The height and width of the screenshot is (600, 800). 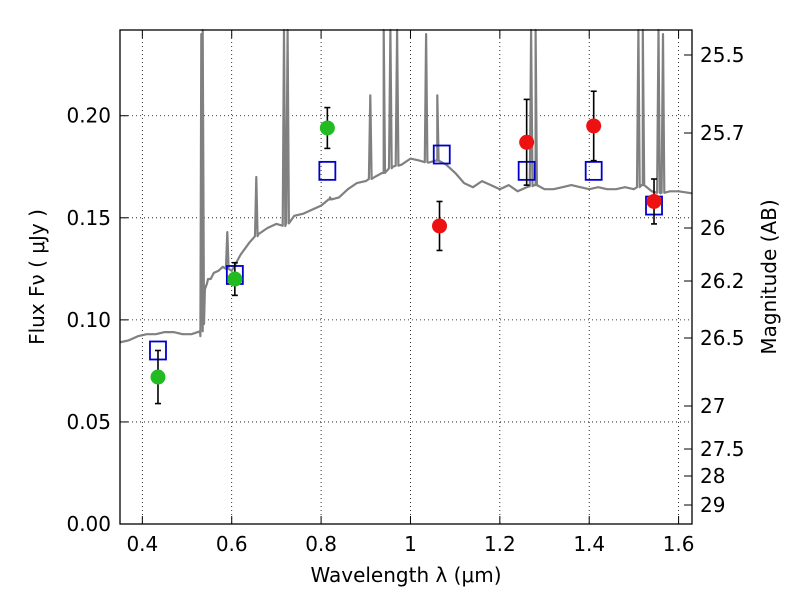 What do you see at coordinates (712, 406) in the screenshot?
I see `right-y-tick-label: 27` at bounding box center [712, 406].